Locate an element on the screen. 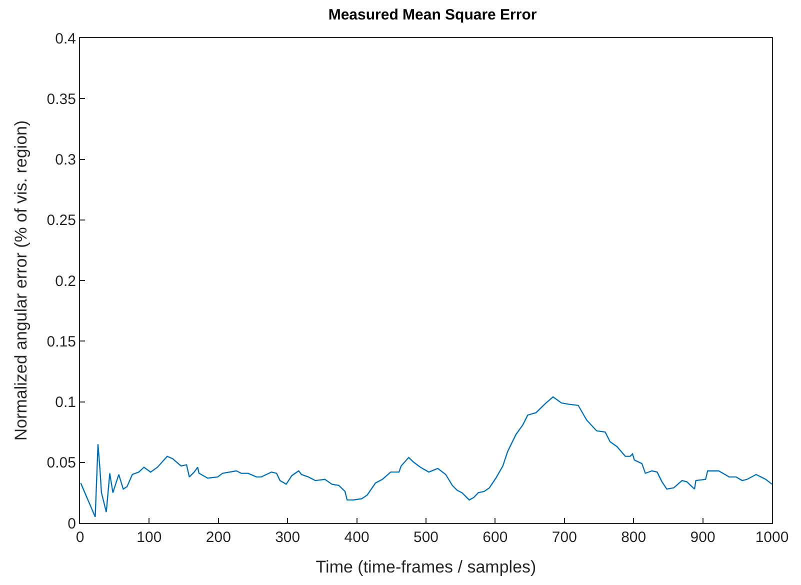  y-tick-label: 0.25 is located at coordinates (61, 221).